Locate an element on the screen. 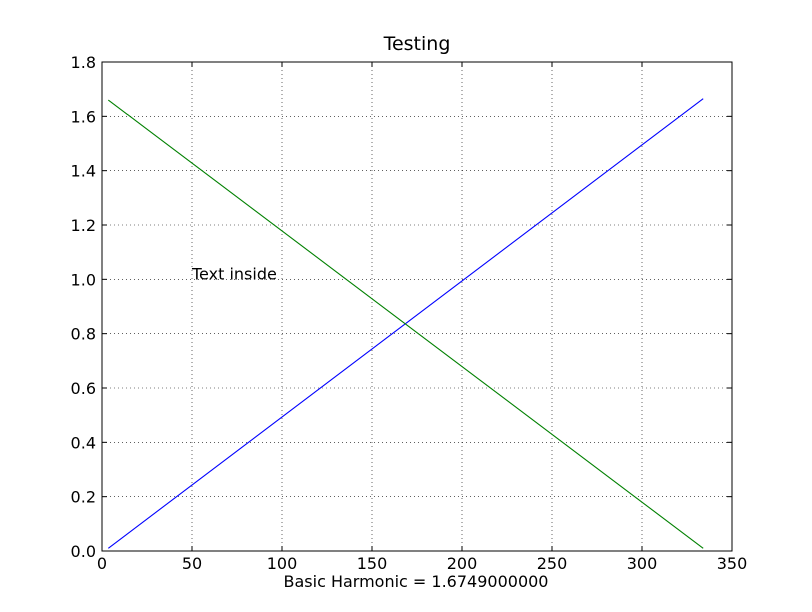 This screenshot has height=612, width=812. y-tick-label: 1.2 is located at coordinates (83, 225).